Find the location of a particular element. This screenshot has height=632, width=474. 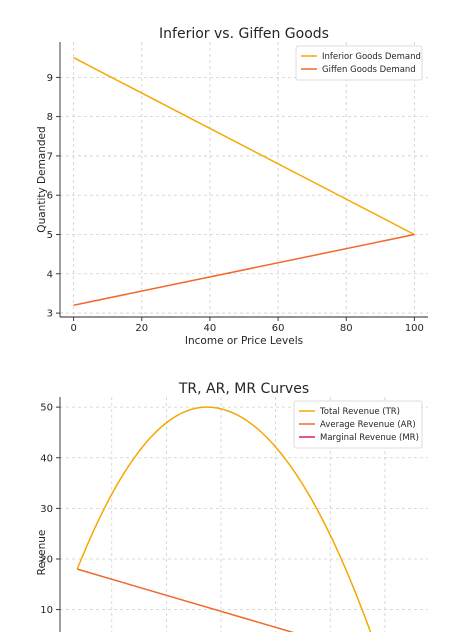

y-tick-label: 50 is located at coordinates (46, 408).